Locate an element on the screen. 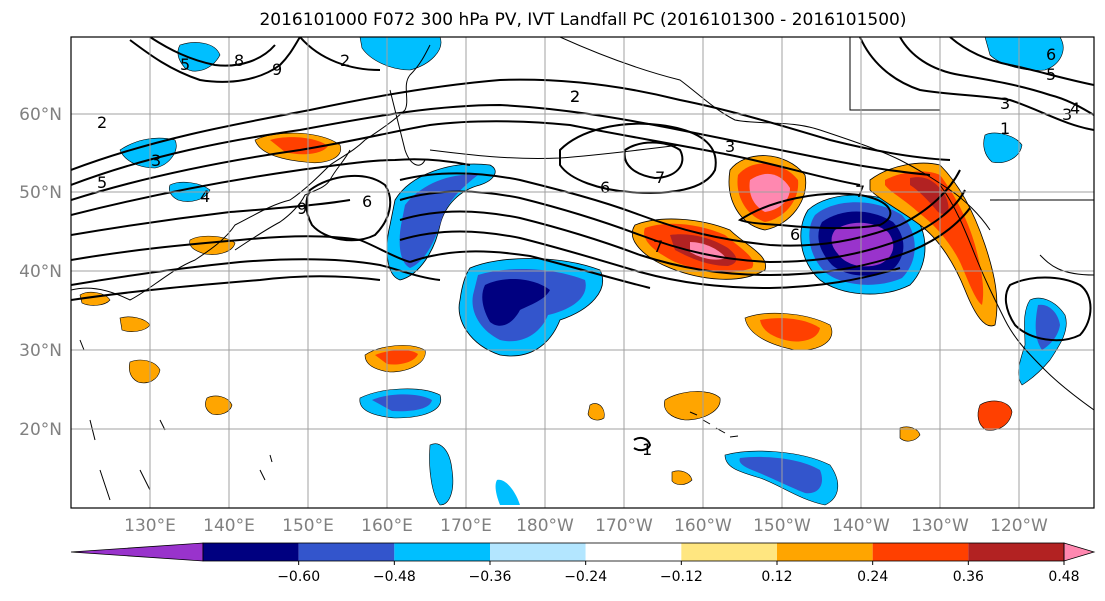  colorbar-frame is located at coordinates (633, 552).